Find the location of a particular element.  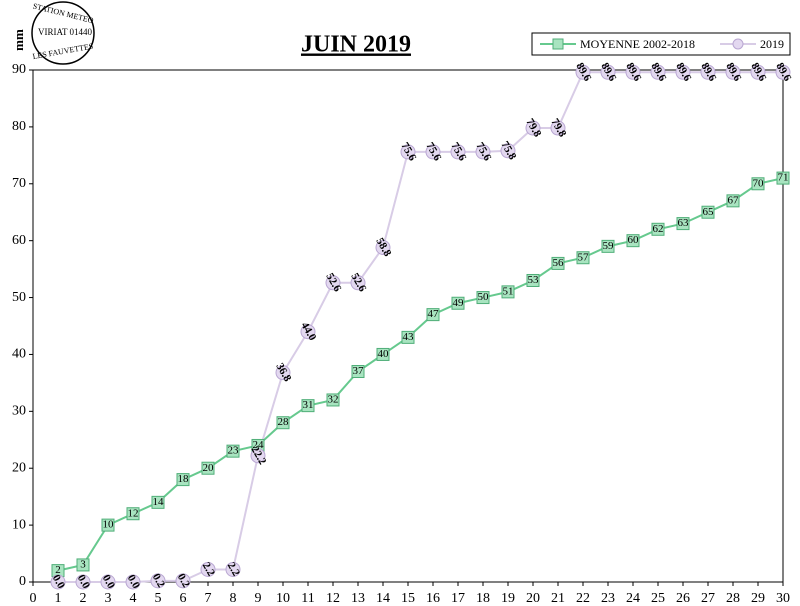

x-tick-label: 21 is located at coordinates (558, 598).